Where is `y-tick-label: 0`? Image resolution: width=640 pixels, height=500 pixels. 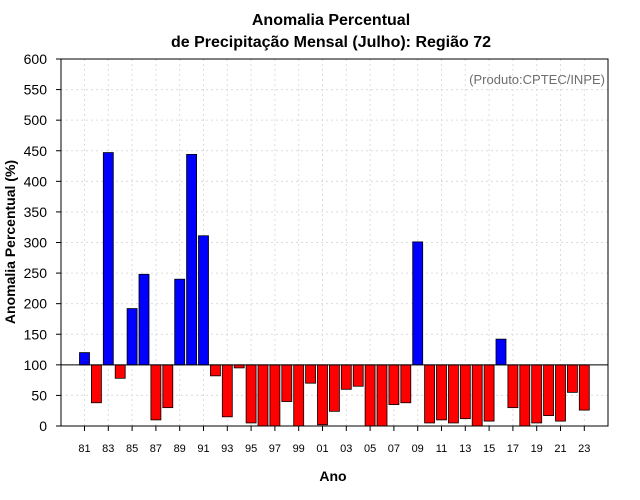
y-tick-label: 0 is located at coordinates (43, 426).